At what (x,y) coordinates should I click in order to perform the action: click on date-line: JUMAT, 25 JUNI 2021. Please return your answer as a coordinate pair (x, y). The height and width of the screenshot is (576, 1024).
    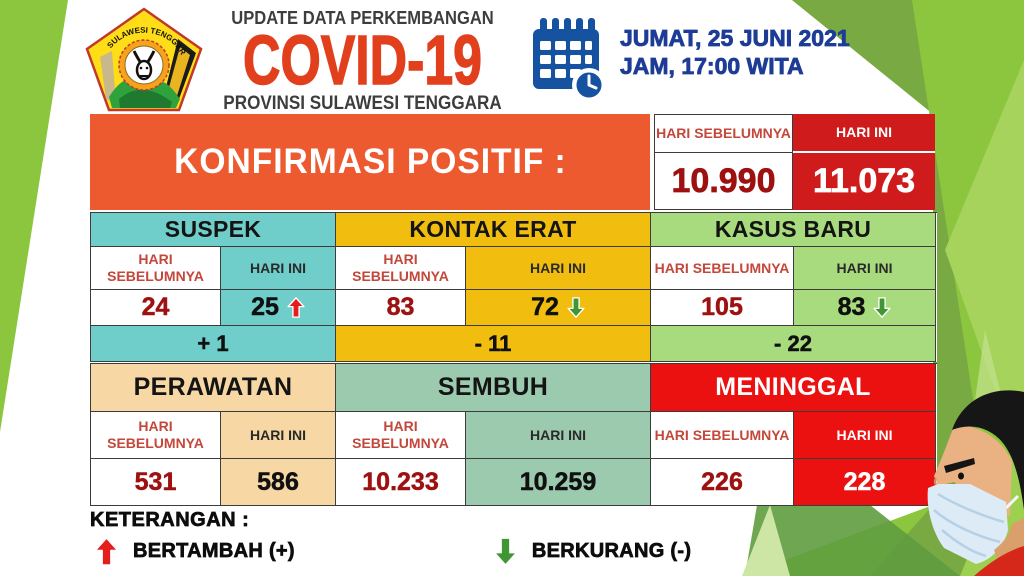
    Looking at the image, I should click on (735, 38).